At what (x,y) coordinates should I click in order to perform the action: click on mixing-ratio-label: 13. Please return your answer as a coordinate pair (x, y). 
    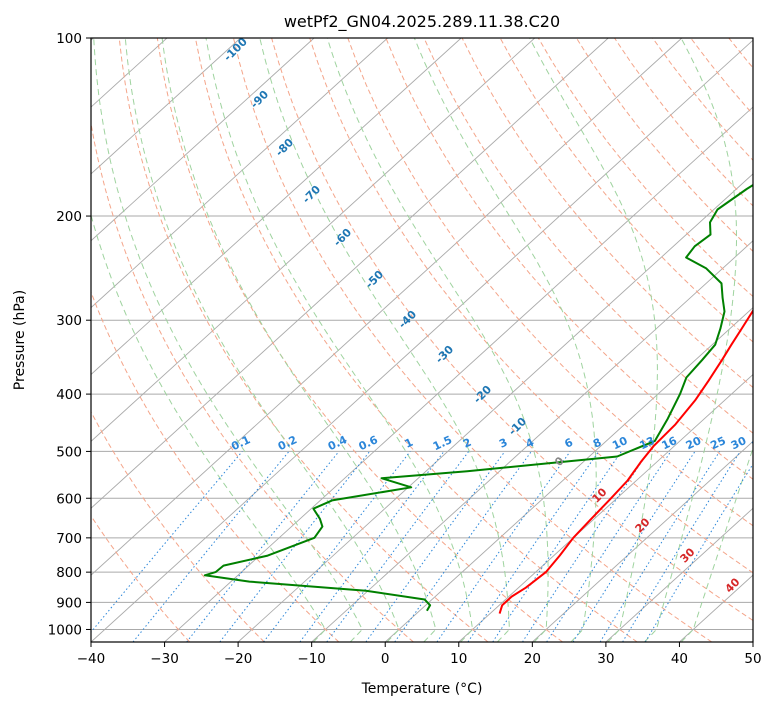
    Looking at the image, I should click on (647, 443).